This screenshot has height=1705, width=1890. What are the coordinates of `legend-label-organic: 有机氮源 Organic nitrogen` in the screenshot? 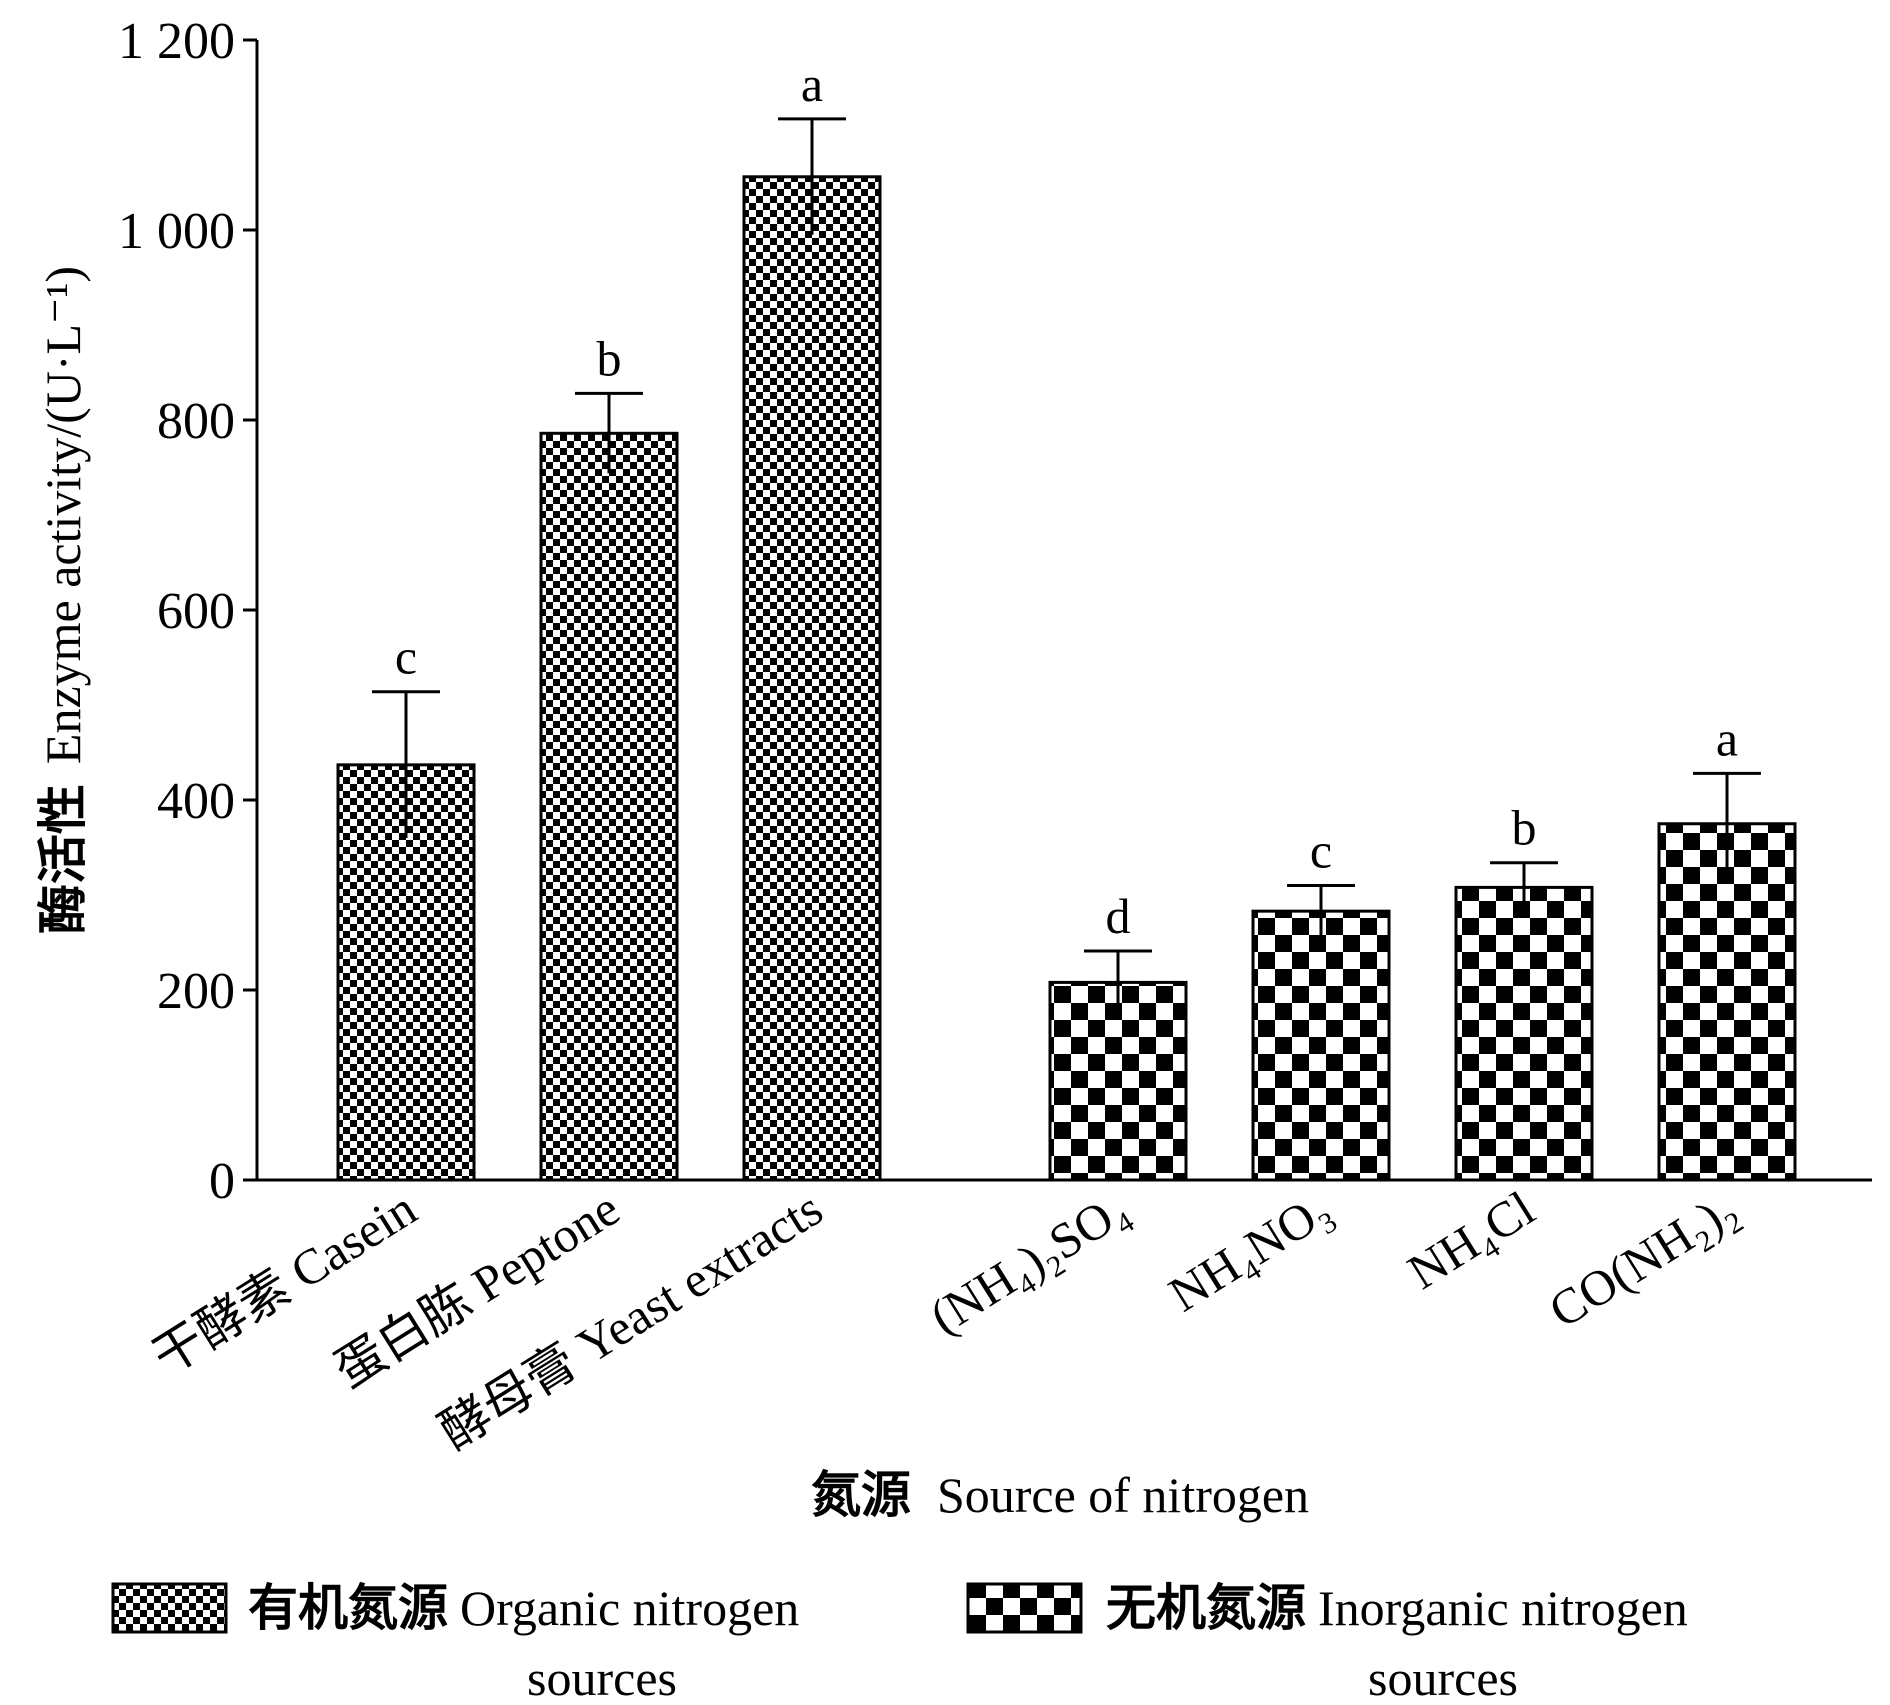 It's located at (523, 1608).